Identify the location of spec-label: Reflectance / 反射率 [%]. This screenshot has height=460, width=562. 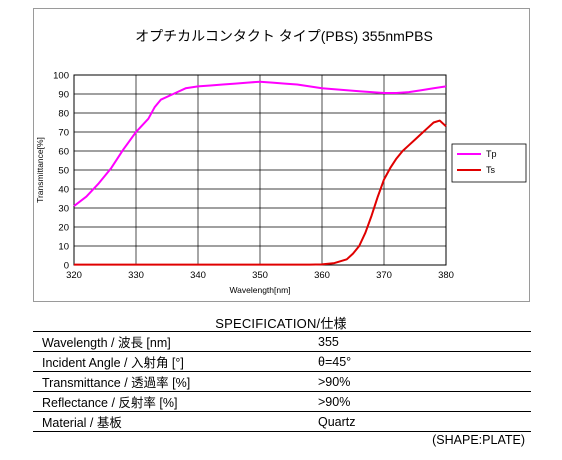
(175, 401).